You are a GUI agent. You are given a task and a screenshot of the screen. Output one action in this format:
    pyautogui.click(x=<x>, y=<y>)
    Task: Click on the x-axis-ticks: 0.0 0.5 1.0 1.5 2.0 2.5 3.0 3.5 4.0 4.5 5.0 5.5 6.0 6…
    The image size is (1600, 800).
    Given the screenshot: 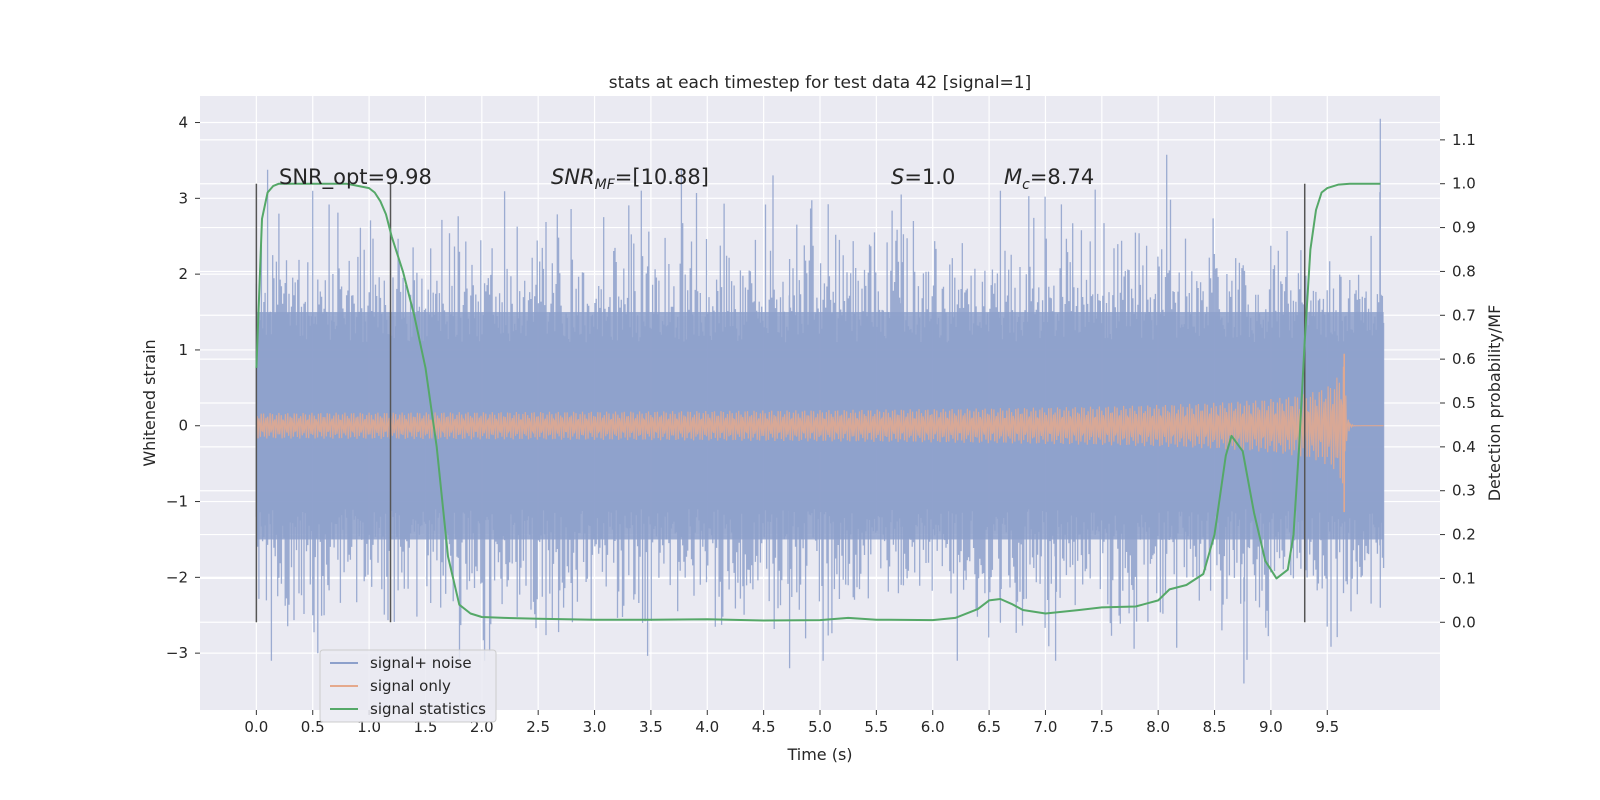 What is the action you would take?
    pyautogui.click(x=791, y=723)
    